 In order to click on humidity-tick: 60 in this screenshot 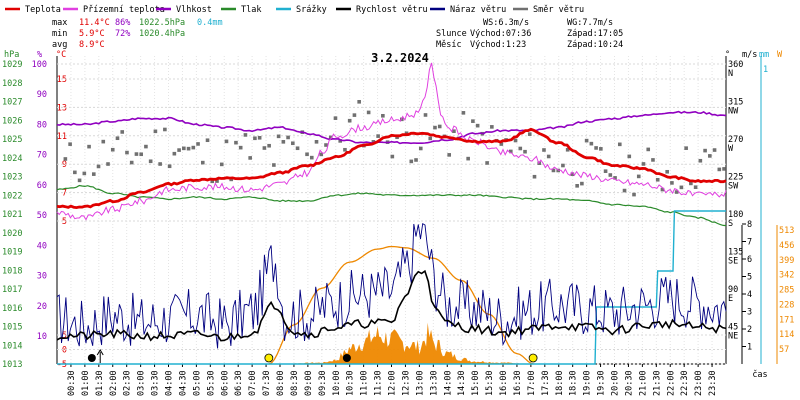, I will do `click(42, 186)`.